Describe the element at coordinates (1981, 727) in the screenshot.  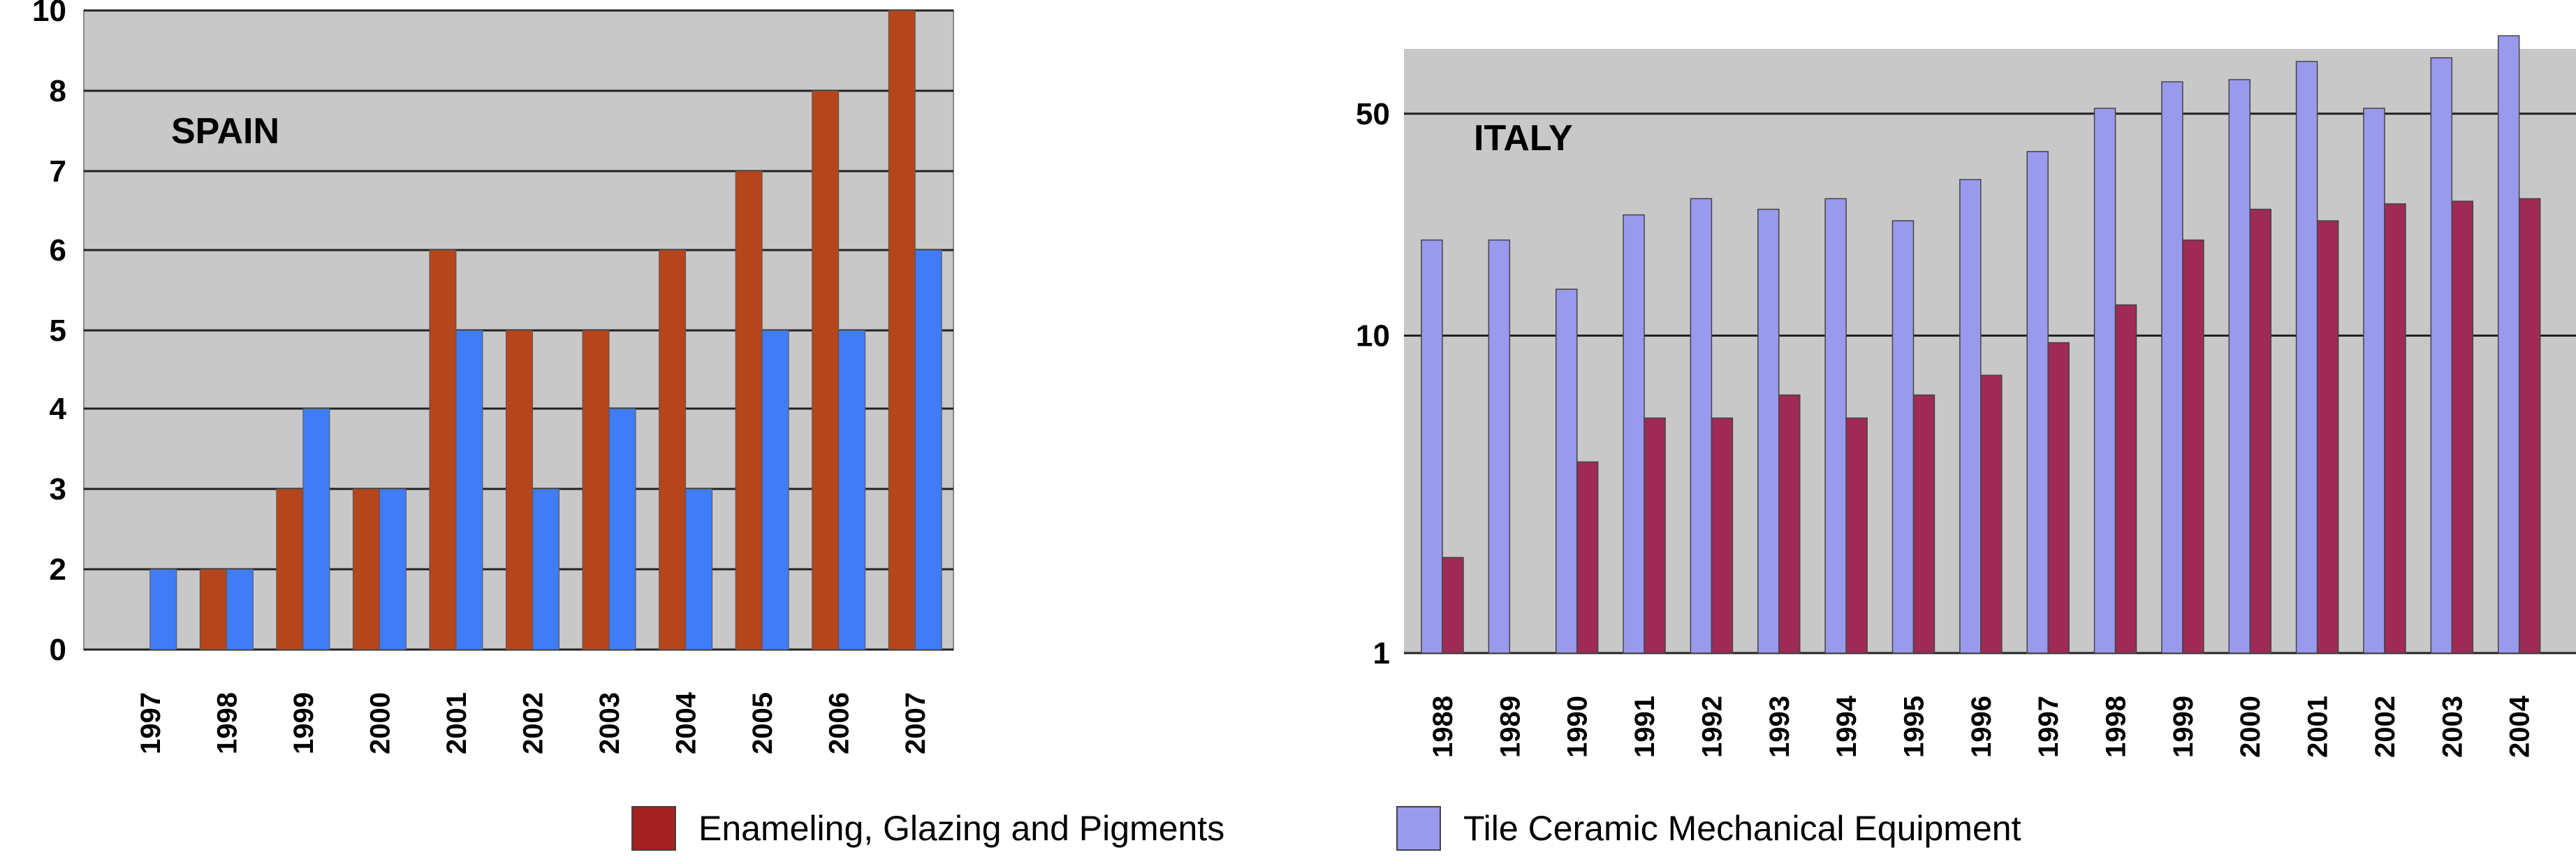
I see `italy-x-tick-label: 1996` at that location.